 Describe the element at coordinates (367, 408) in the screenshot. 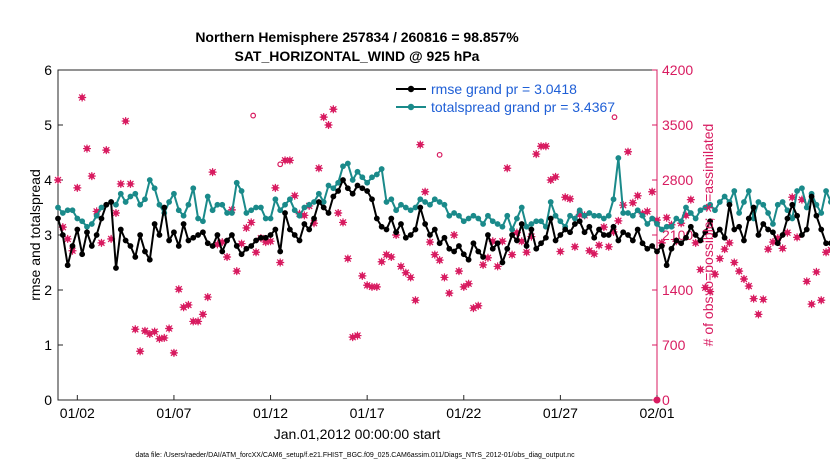

I see `x-axis: 01/02 01/07 01/12 01/17 01/22 01/27 02/01` at that location.